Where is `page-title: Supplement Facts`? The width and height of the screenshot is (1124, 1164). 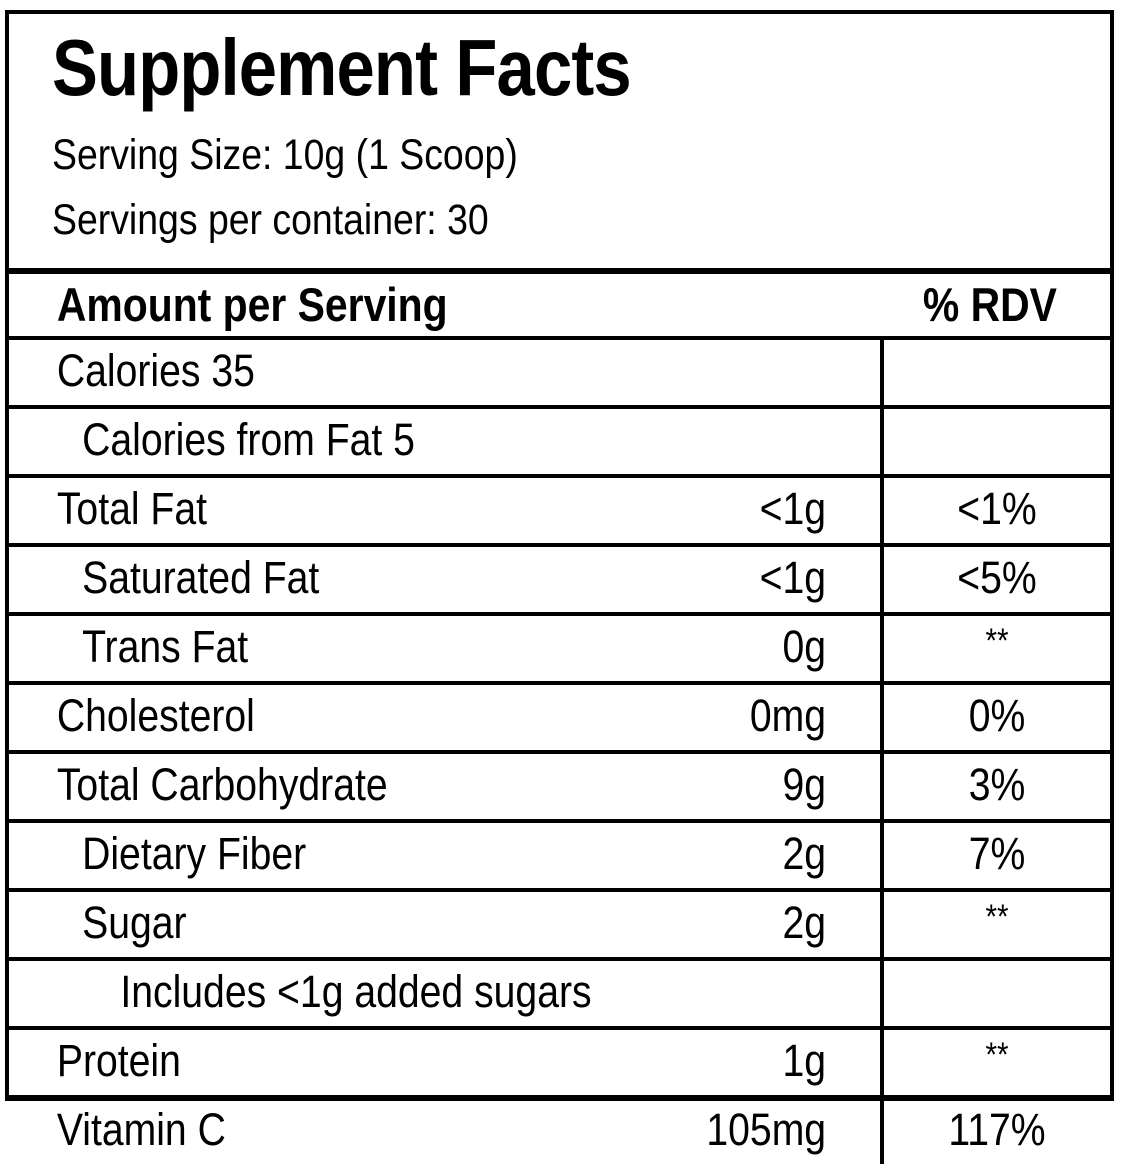 page-title: Supplement Facts is located at coordinates (342, 67).